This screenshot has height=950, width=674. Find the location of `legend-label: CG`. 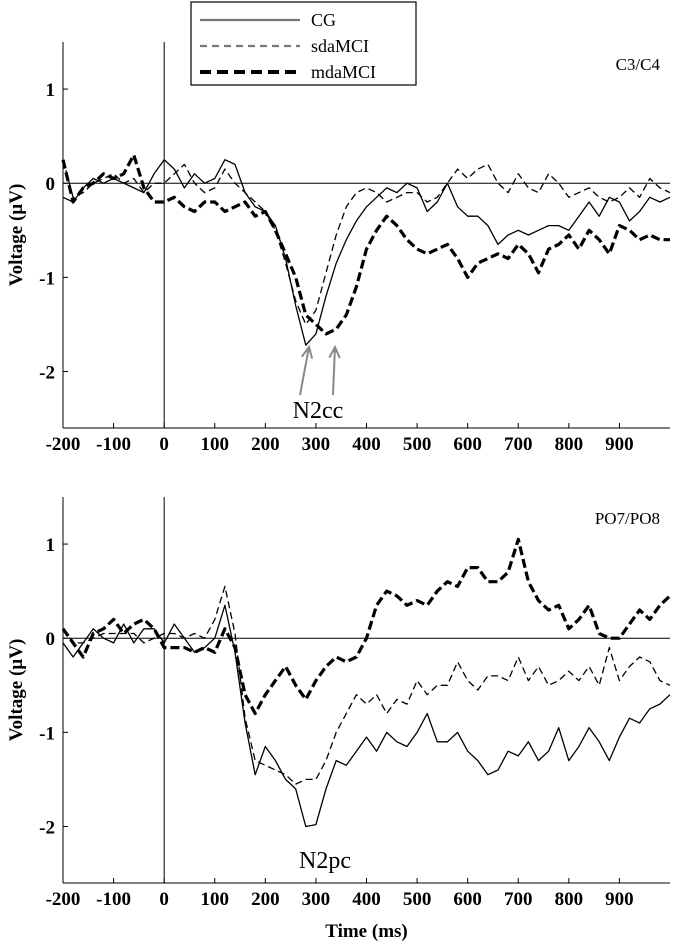

legend-label: CG is located at coordinates (323, 20).